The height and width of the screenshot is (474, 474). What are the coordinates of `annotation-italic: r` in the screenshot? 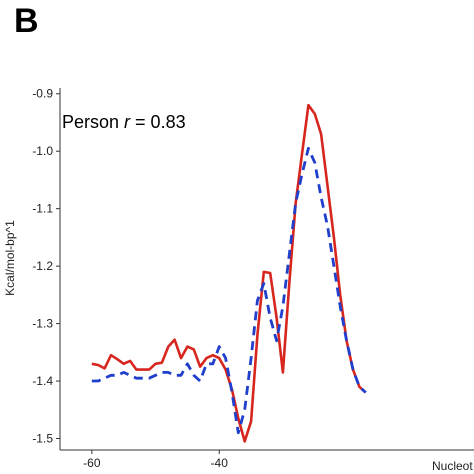 It's located at (127, 122).